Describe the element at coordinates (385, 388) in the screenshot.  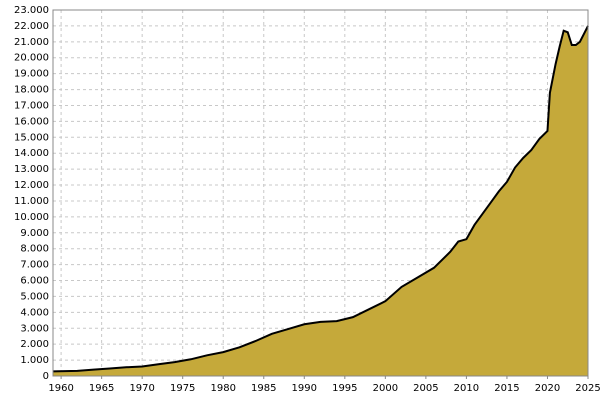
I see `x-tick-label: 2000` at that location.